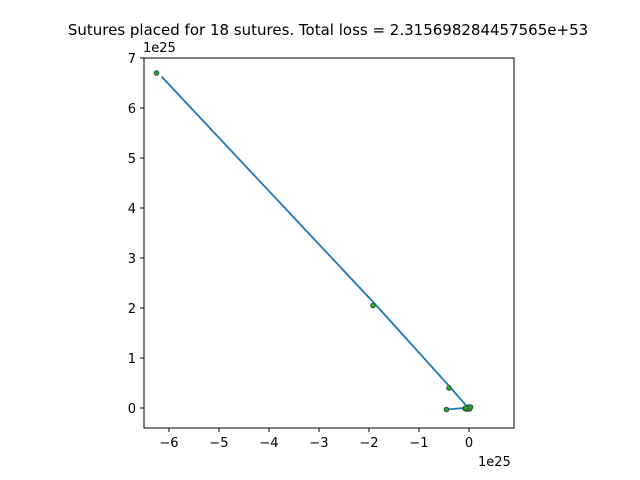 The image size is (640, 480). Describe the element at coordinates (268, 443) in the screenshot. I see `x-tick-label: −4` at that location.